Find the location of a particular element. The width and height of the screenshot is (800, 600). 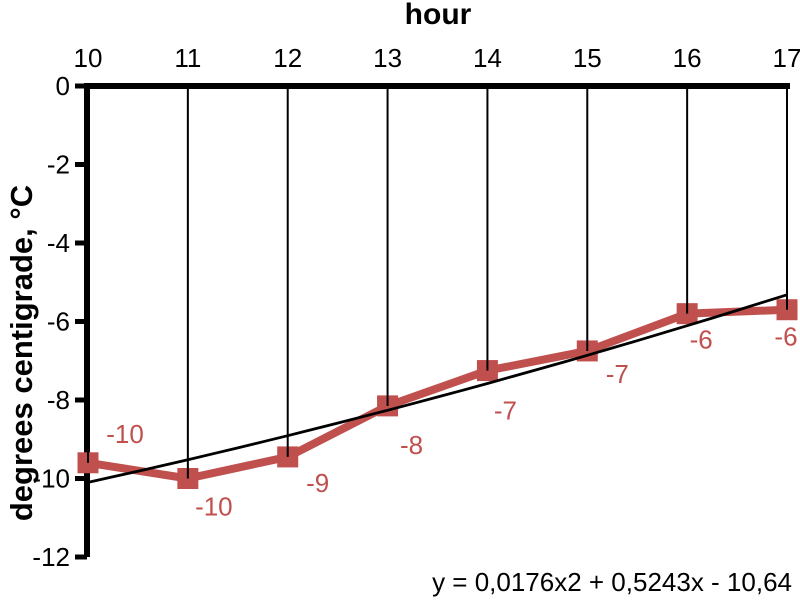

x-tick-label: 12 is located at coordinates (287, 58).